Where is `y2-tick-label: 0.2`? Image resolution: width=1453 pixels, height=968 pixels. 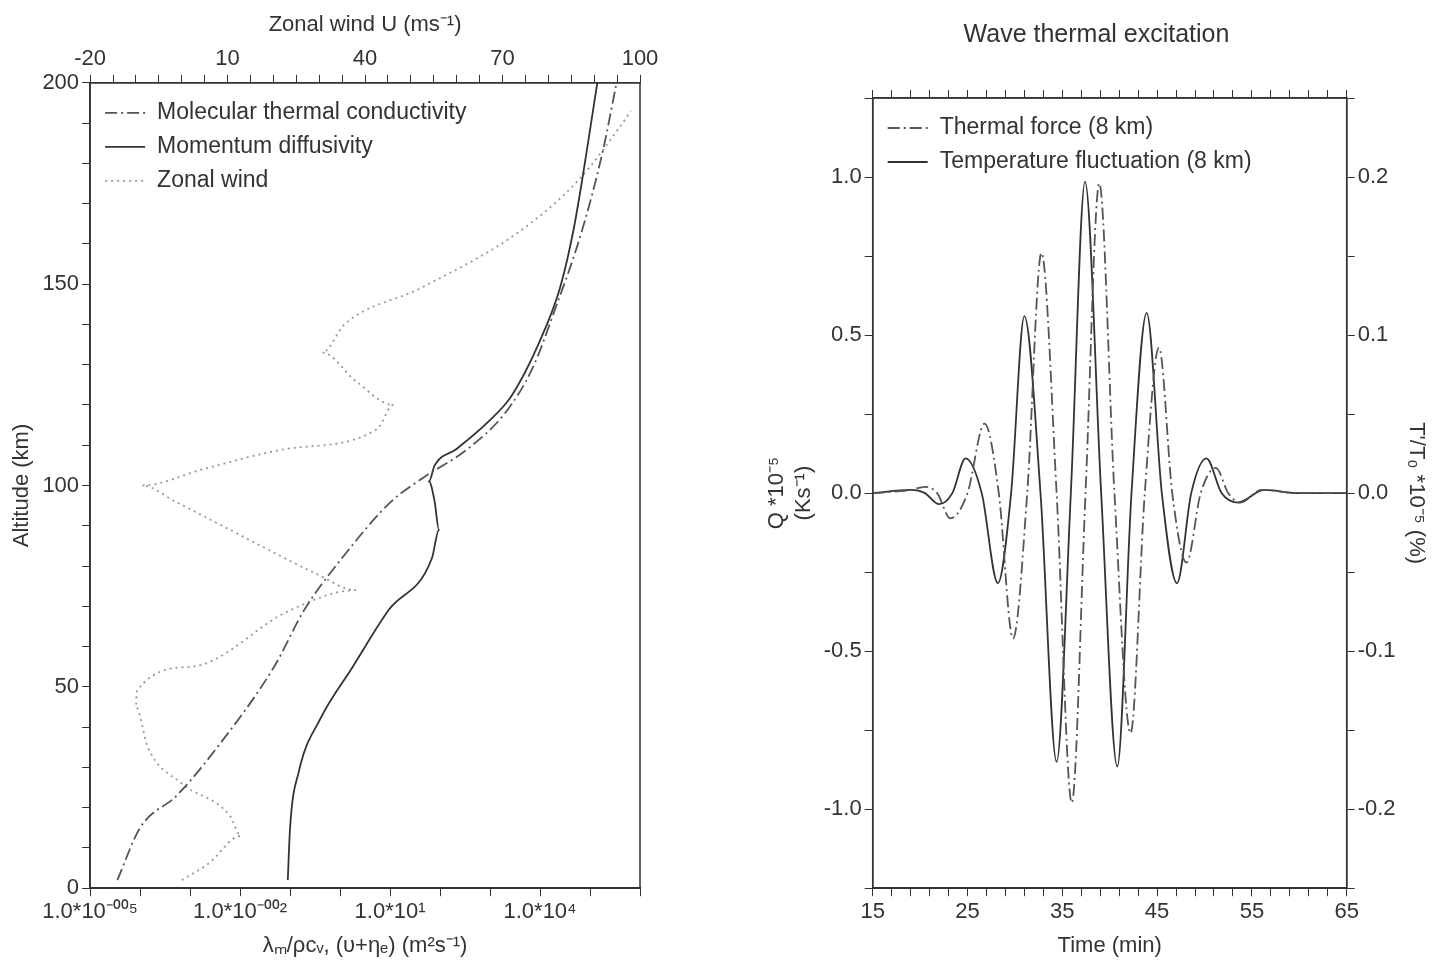
y2-tick-label: 0.2 is located at coordinates (1373, 176).